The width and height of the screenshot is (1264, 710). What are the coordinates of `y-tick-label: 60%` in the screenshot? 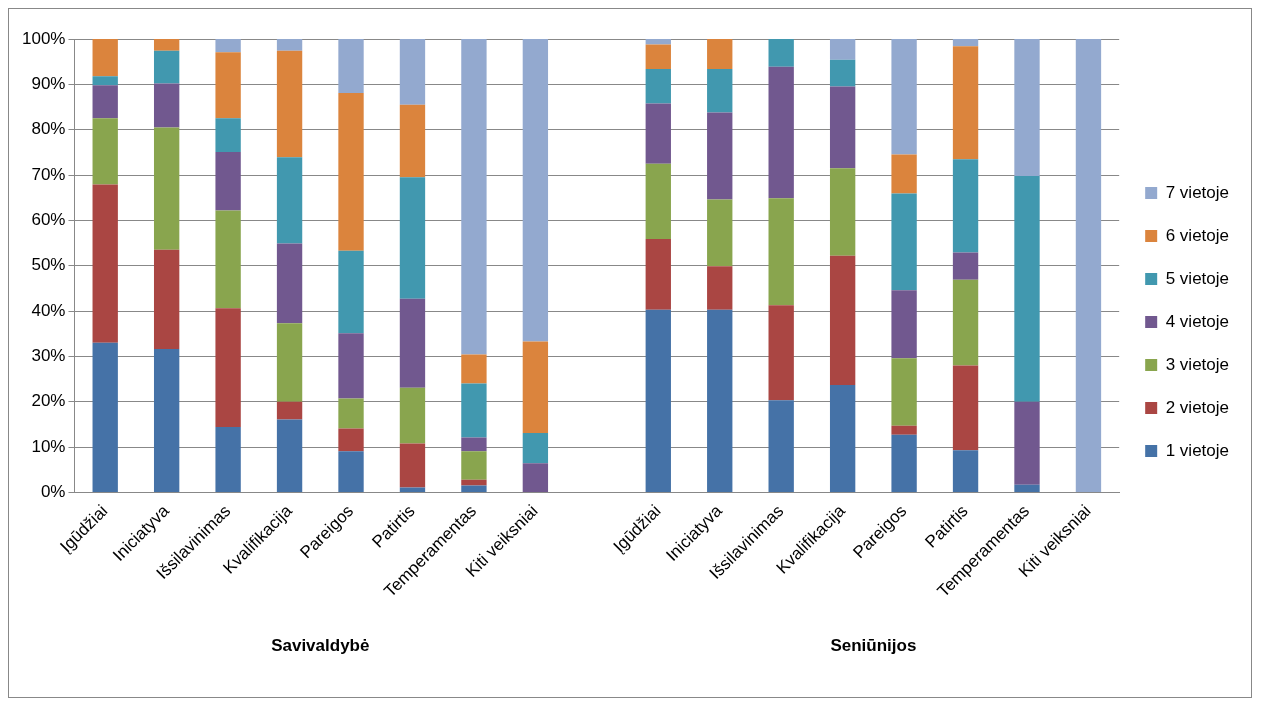 It's located at (48, 220).